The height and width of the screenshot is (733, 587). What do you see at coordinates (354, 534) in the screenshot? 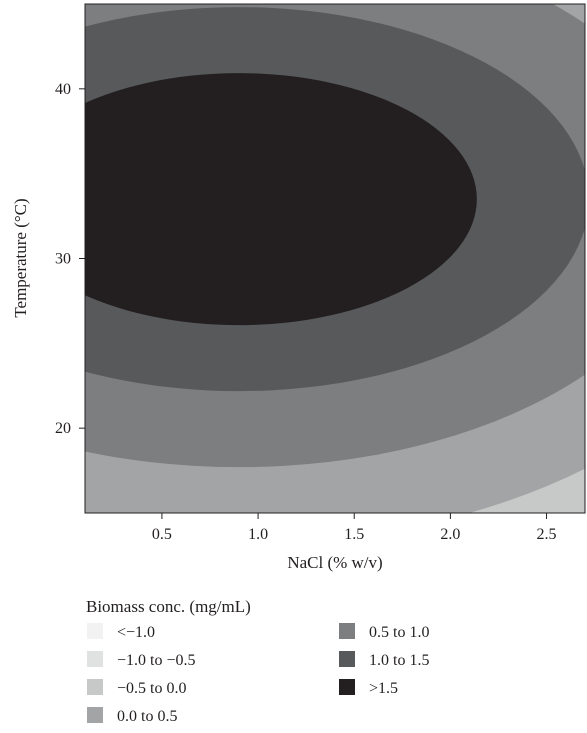
I see `x-tick-label: 1.5` at bounding box center [354, 534].